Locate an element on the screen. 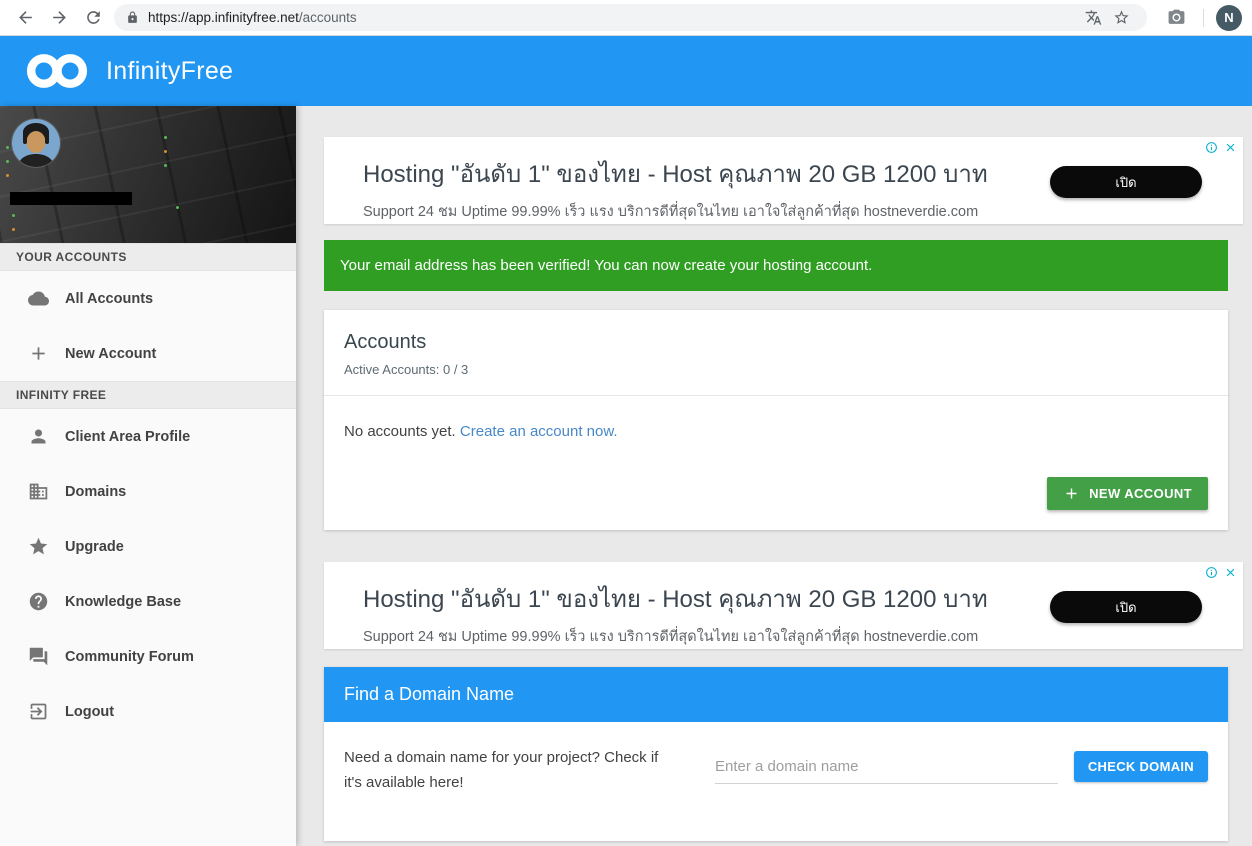 The image size is (1252, 846). sidebar-item-label: Client Area Profile is located at coordinates (128, 436).